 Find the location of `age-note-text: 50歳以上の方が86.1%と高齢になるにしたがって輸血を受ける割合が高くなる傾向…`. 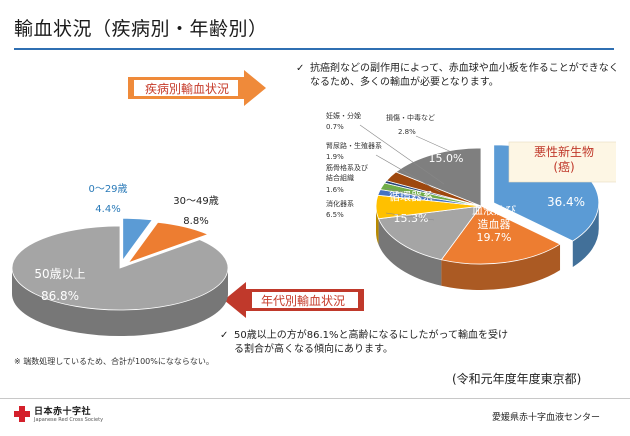

age-note-text: 50歳以上の方が86.1%と高齢になるにしたがって輸血を受ける割合が高くなる傾向… is located at coordinates (371, 342).